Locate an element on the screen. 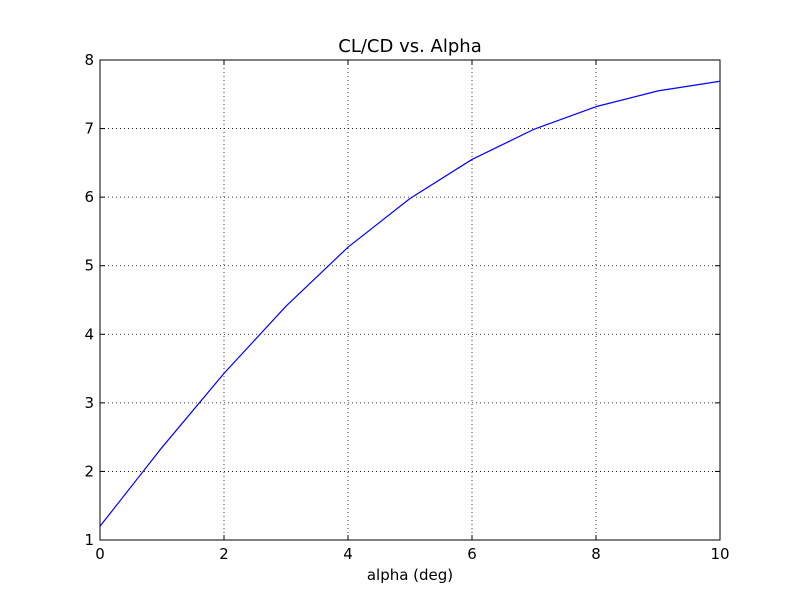 This screenshot has width=800, height=600. y-tick-label: 4 is located at coordinates (89, 334).